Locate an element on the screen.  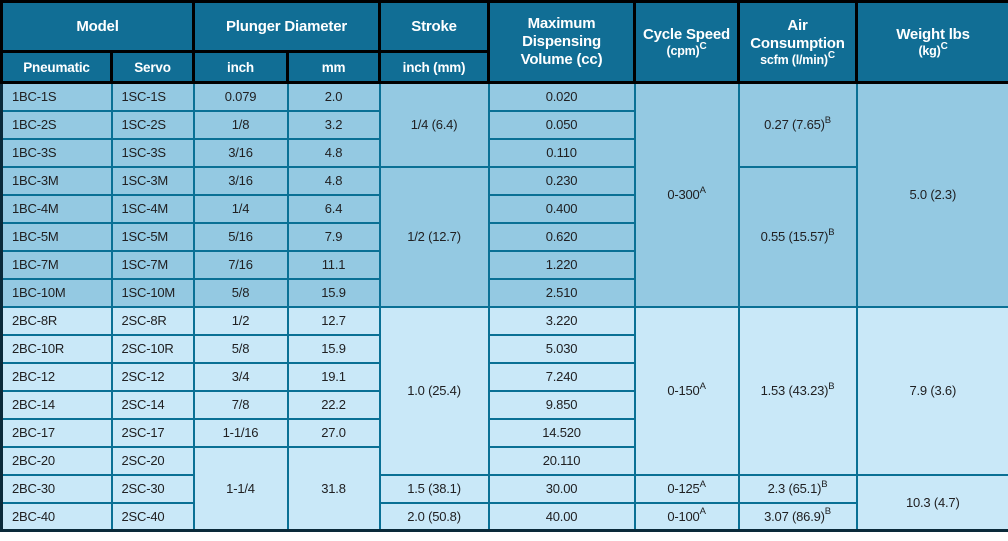
air-consumption-cell: 0.27 (7.65)B is located at coordinates (797, 124).